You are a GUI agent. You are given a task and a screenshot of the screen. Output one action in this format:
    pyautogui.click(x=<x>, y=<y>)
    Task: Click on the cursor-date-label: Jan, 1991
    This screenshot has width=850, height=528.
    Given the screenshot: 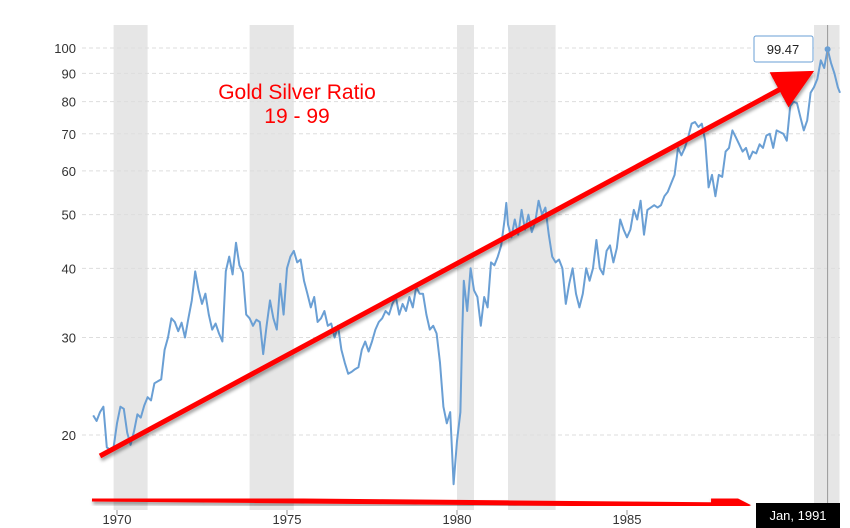 What is the action you would take?
    pyautogui.click(x=798, y=515)
    